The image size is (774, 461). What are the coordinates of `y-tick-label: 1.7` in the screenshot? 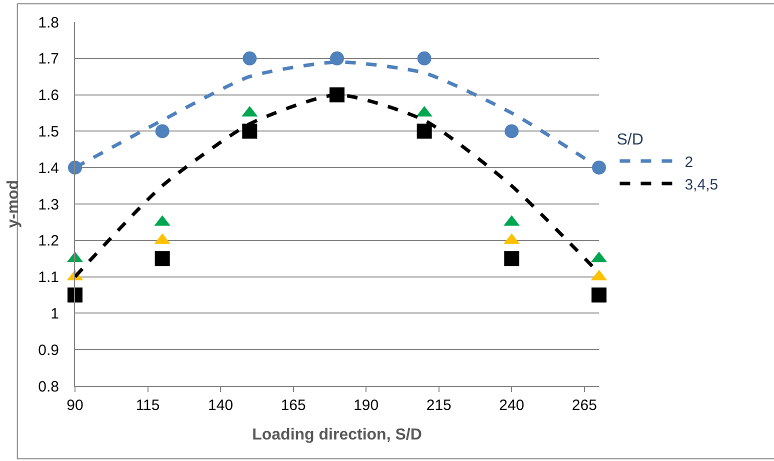 It's located at (48, 59).